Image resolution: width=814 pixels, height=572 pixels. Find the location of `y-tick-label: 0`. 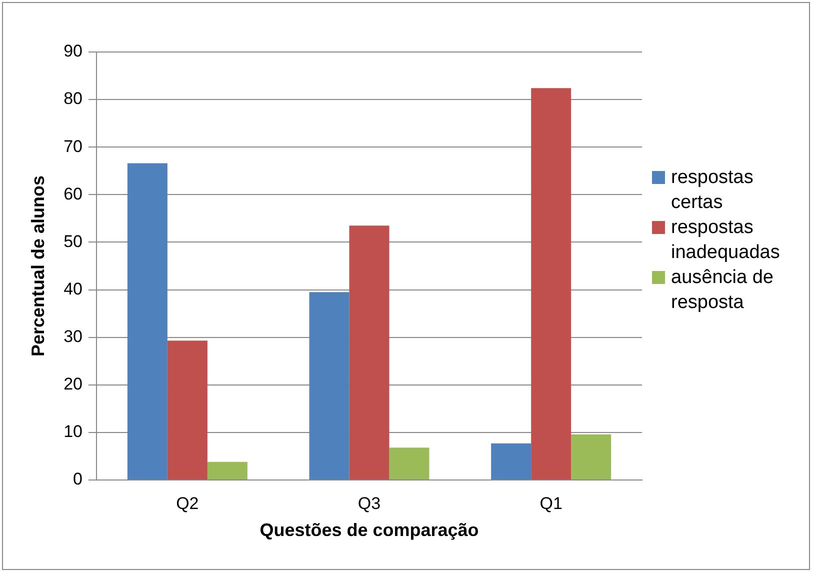

y-tick-label: 0 is located at coordinates (78, 479).